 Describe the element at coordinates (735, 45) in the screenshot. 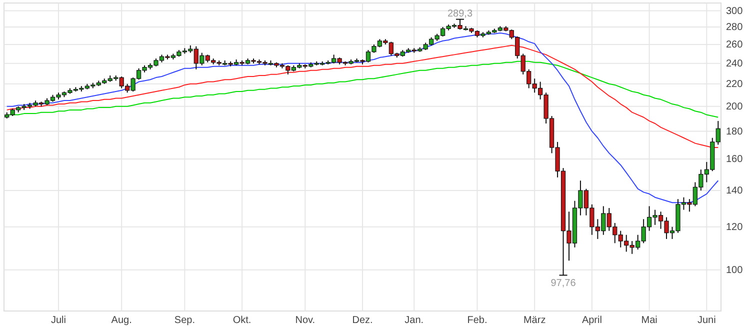

I see `y-tick-label: 260` at that location.